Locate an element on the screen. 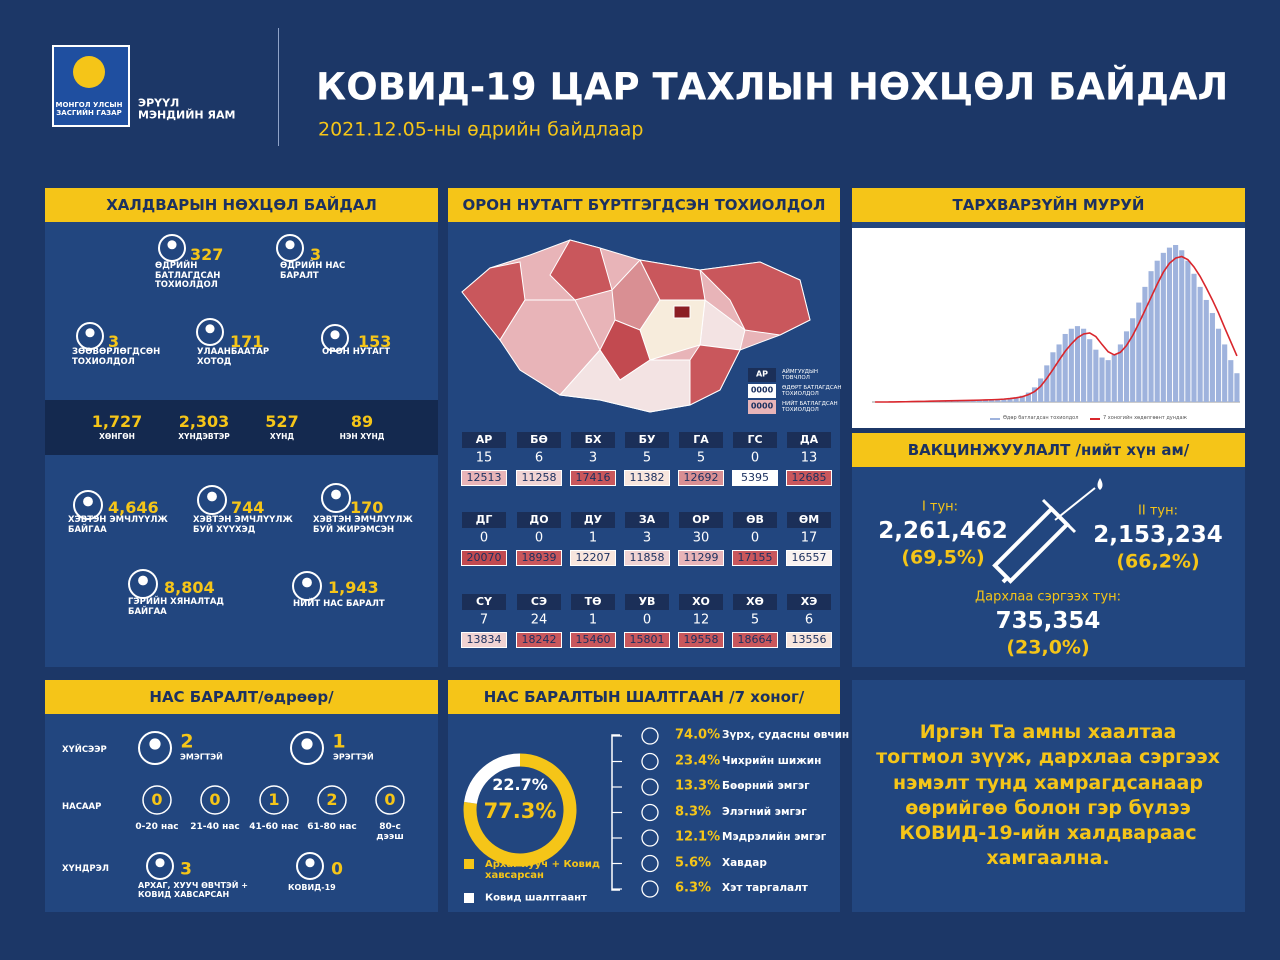 This screenshot has height=960, width=1280. region-code: СҮ is located at coordinates (484, 601).